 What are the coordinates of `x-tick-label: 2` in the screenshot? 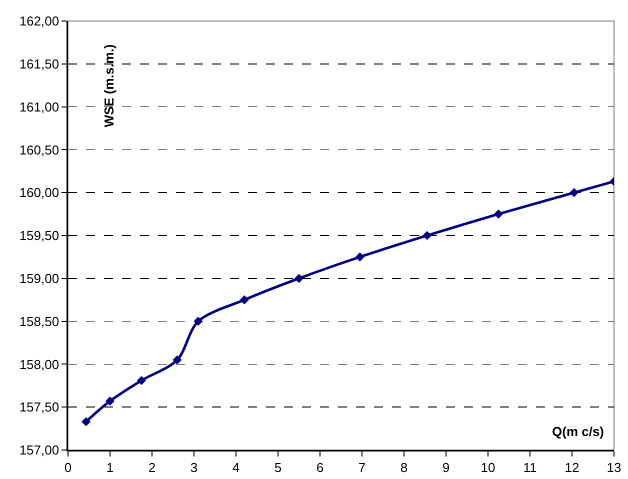 It's located at (152, 467).